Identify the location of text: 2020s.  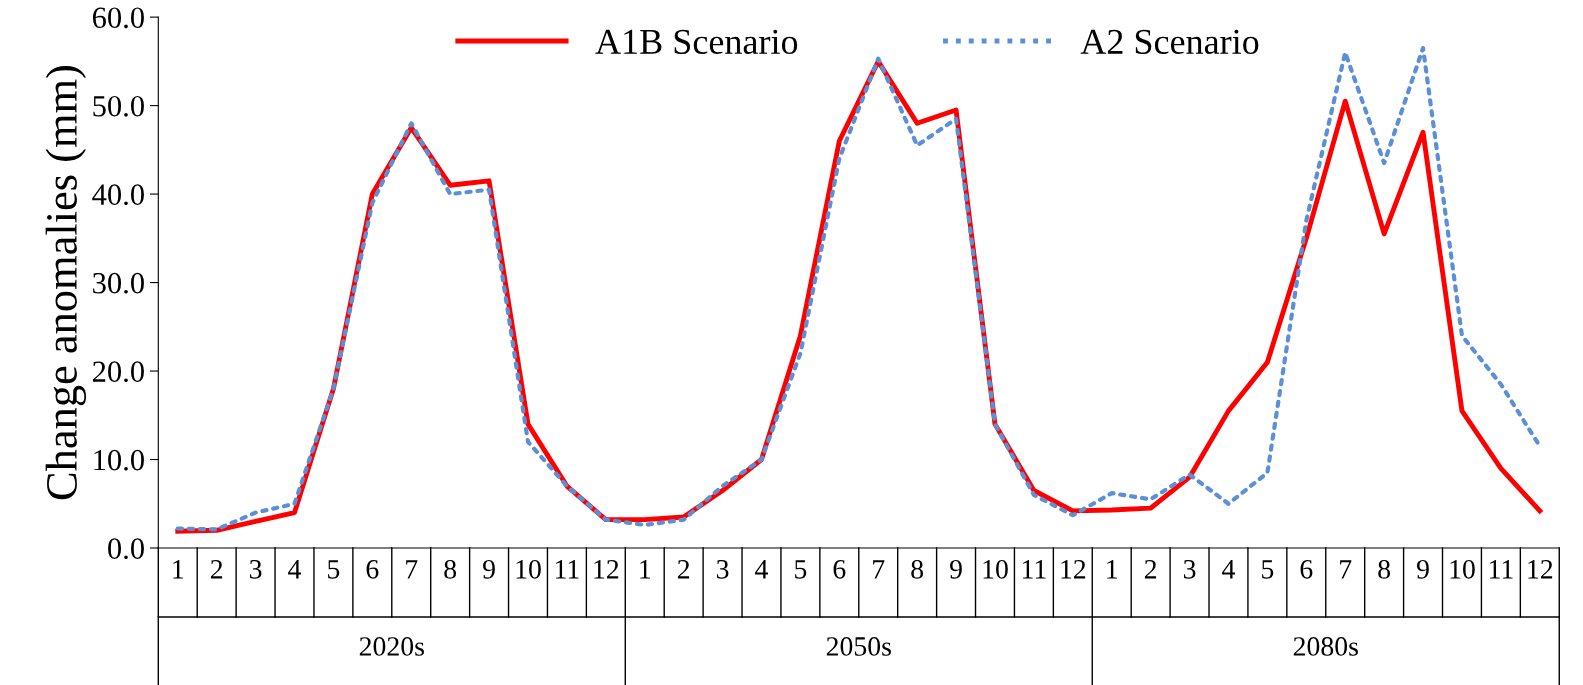
(391, 646).